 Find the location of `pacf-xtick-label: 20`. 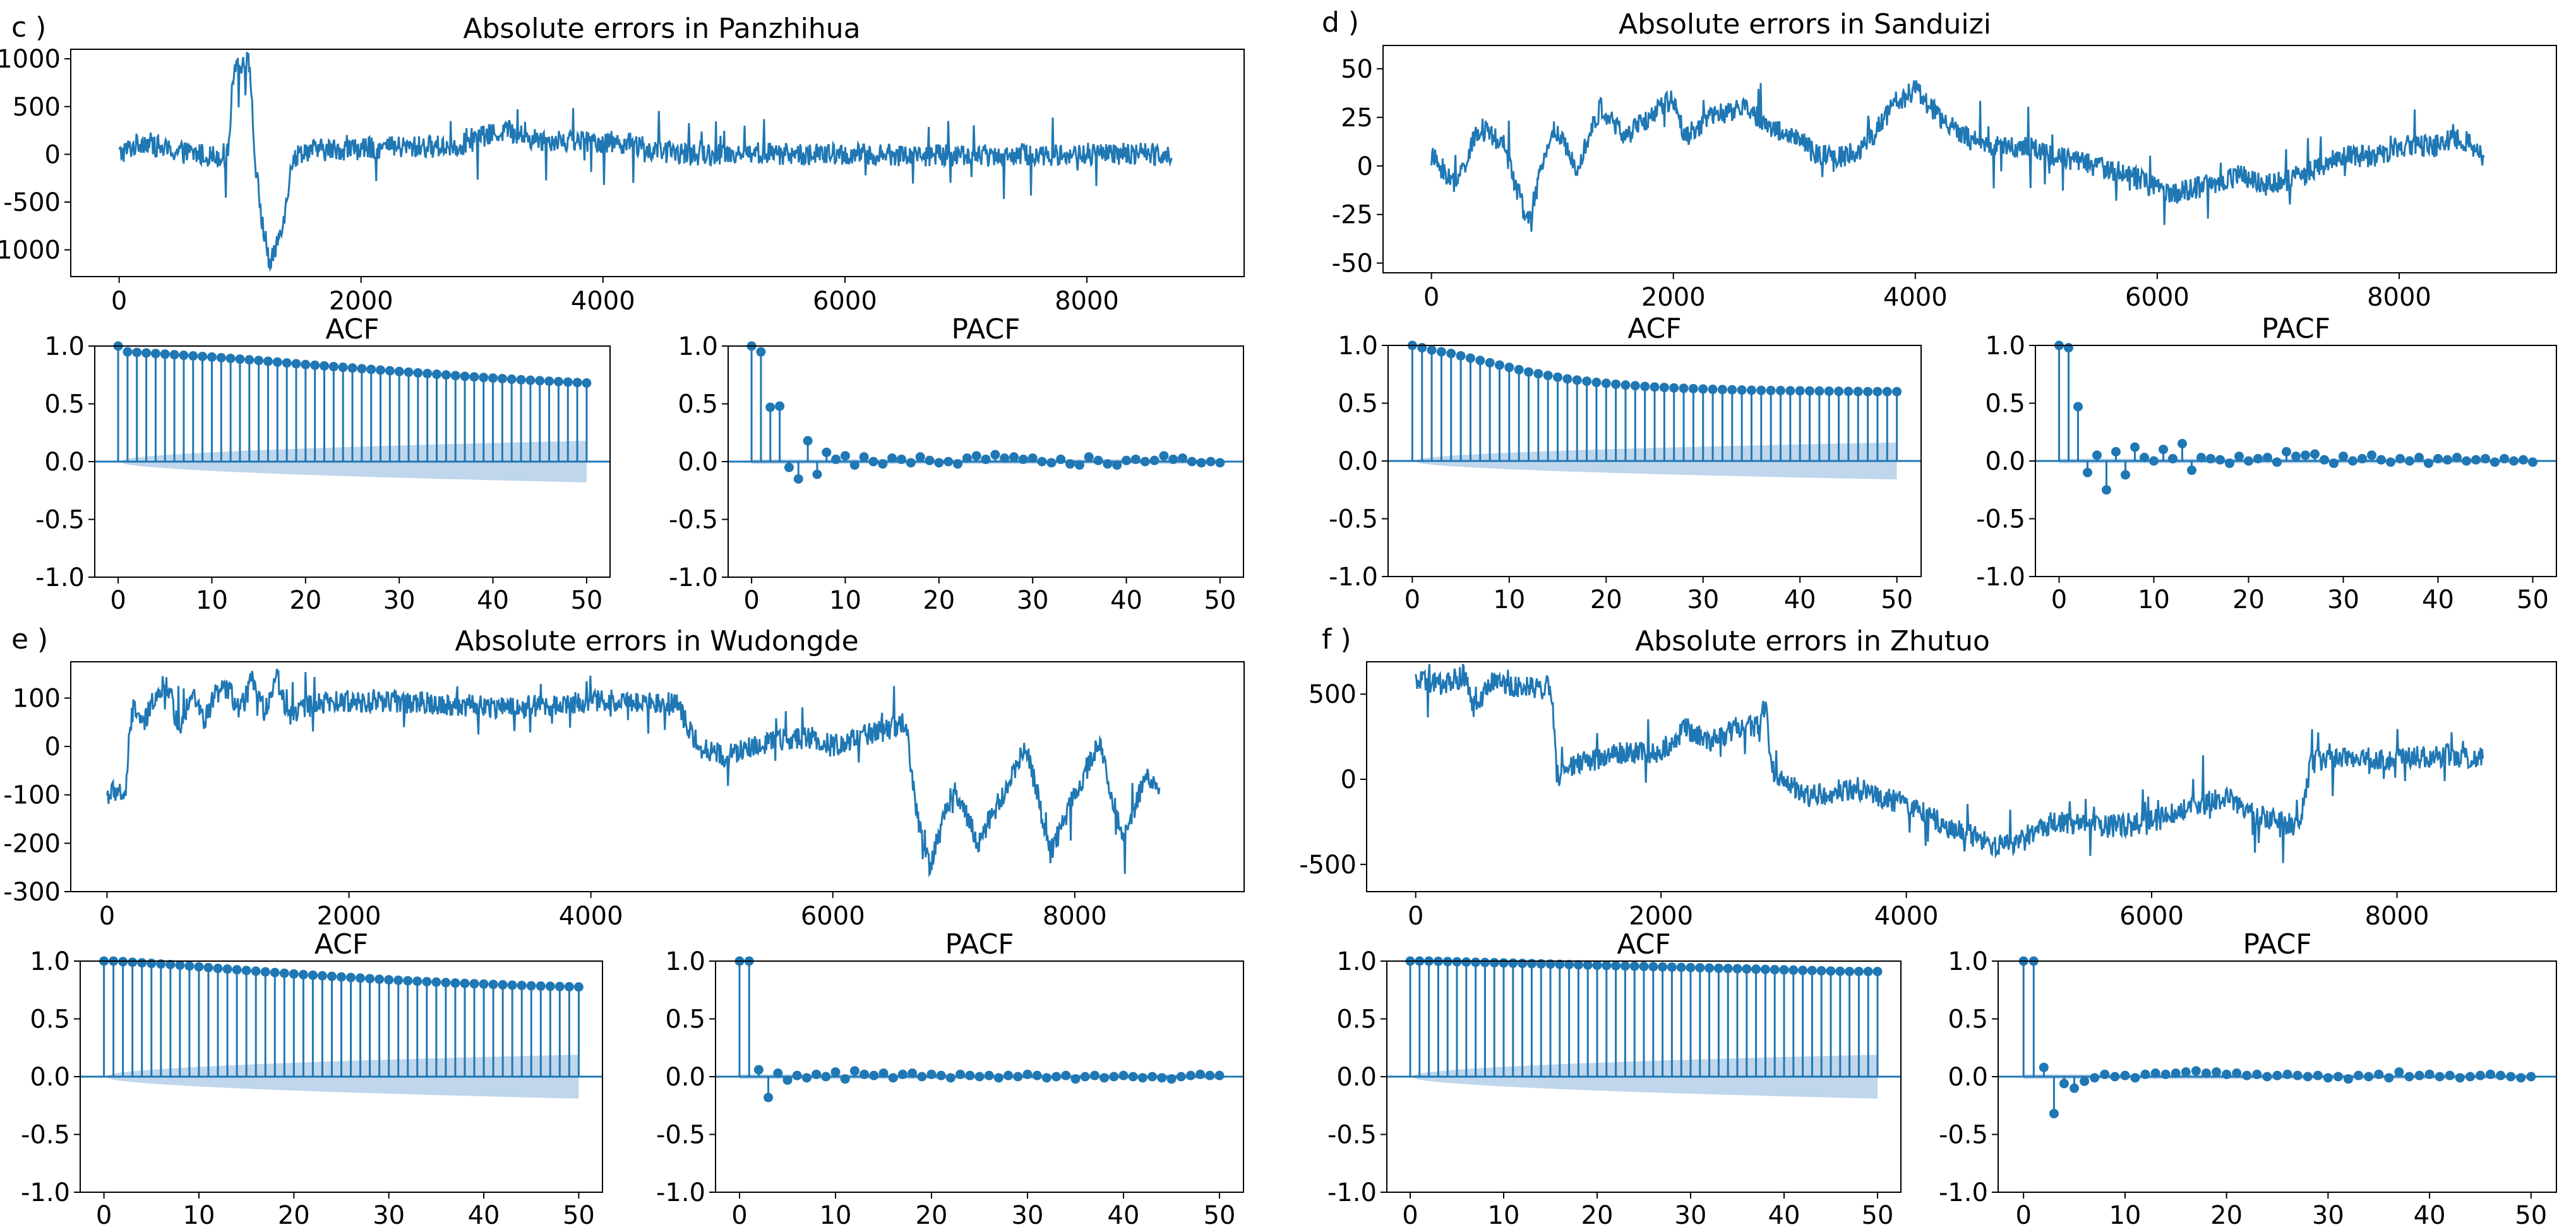

pacf-xtick-label: 20 is located at coordinates (2248, 599).